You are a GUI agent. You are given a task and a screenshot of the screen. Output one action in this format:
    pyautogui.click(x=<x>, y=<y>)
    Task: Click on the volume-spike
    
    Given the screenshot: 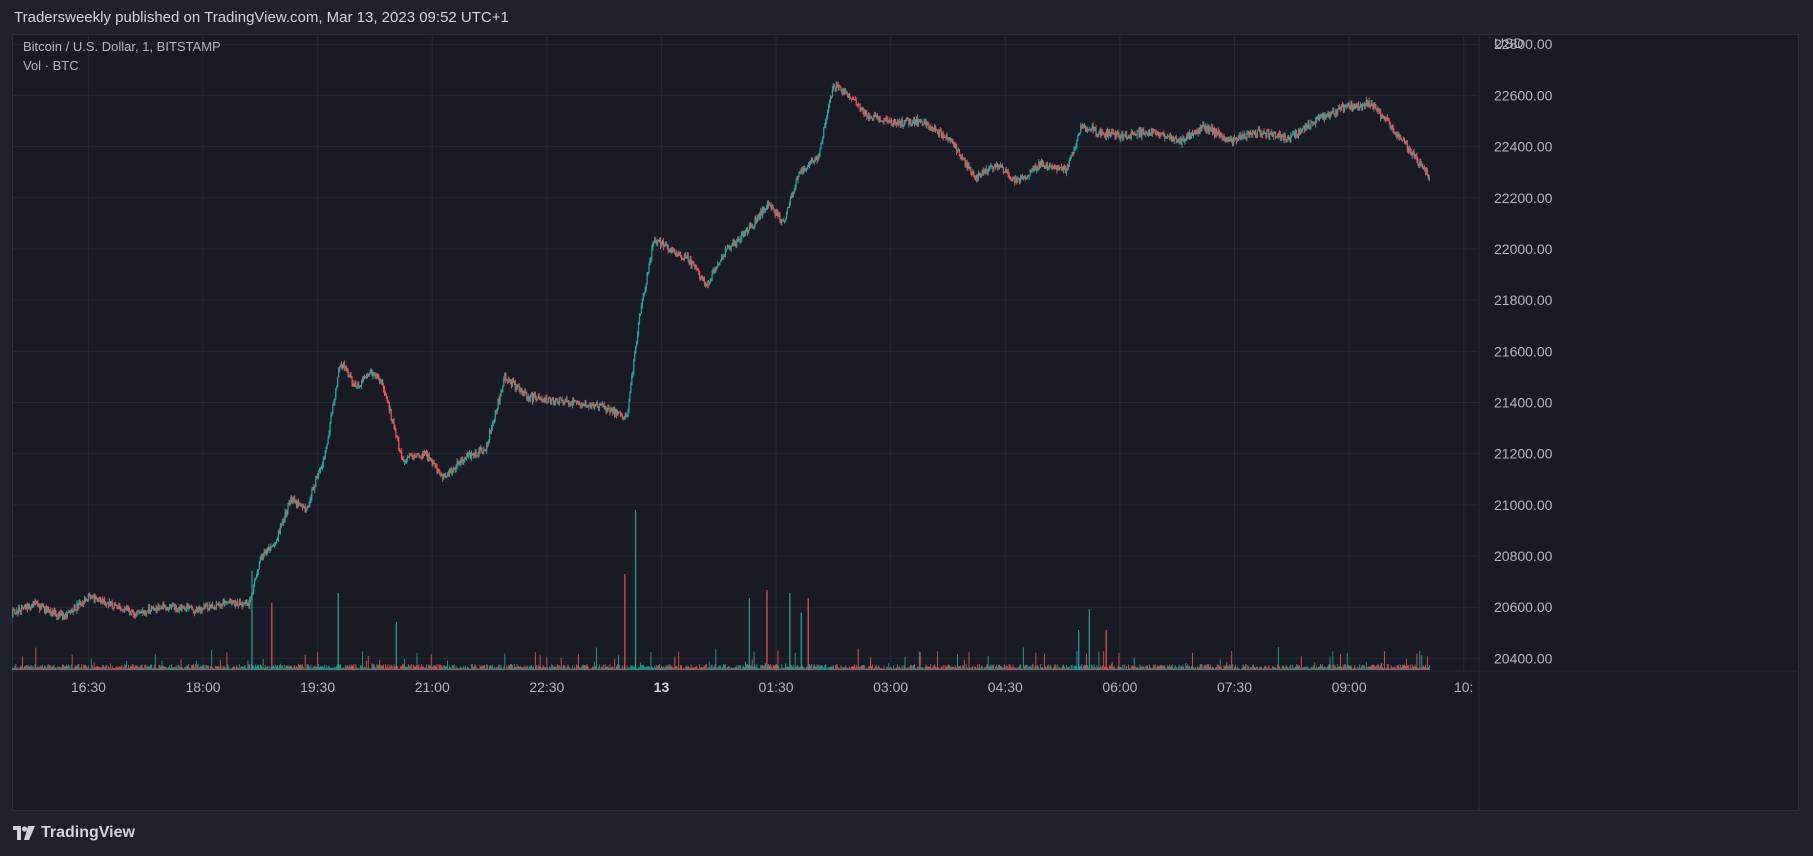 What is the action you would take?
    pyautogui.click(x=625, y=622)
    